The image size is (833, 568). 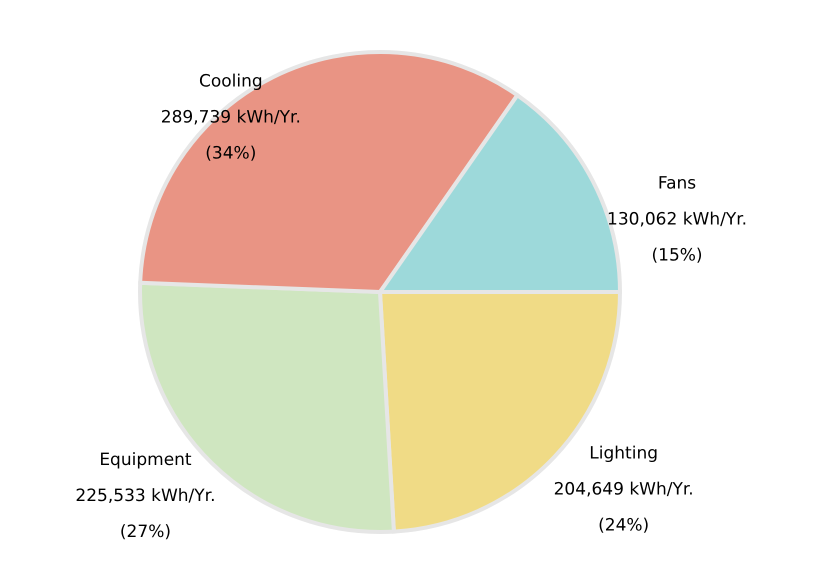 I want to click on data-label: 130,062 kWh/Yr. (15%), so click(x=677, y=237).